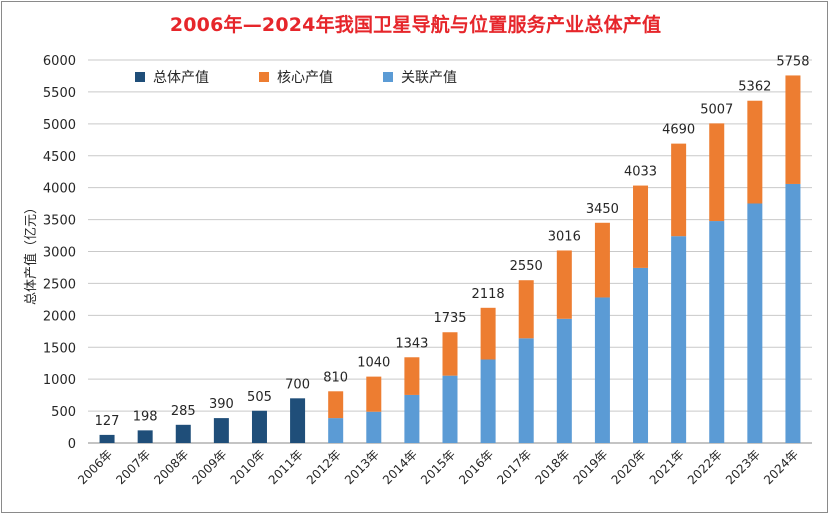 The width and height of the screenshot is (831, 516). What do you see at coordinates (400, 467) in the screenshot?
I see `x-tick-label: 2014年` at bounding box center [400, 467].